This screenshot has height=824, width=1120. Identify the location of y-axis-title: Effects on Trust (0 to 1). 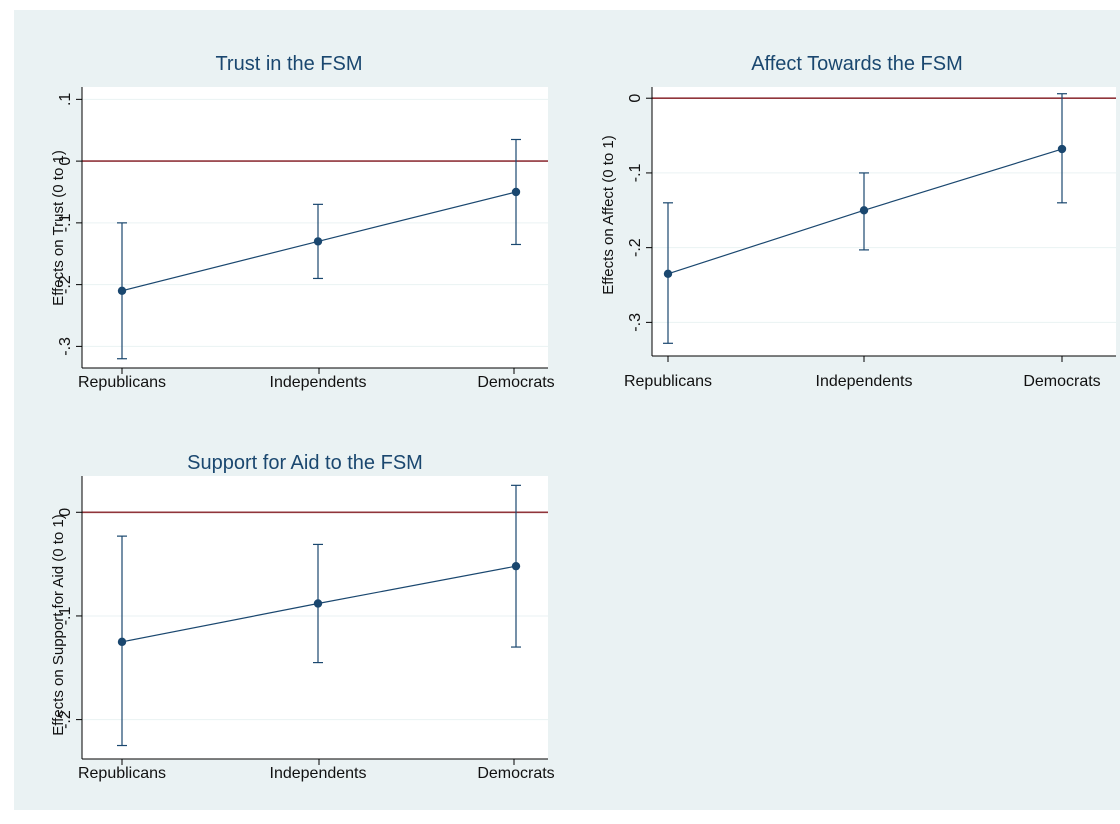
(58, 228).